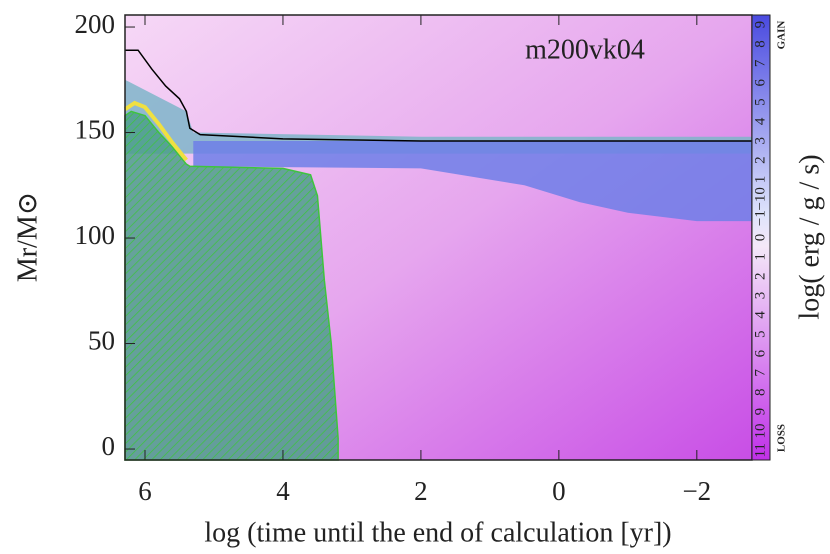  What do you see at coordinates (145, 491) in the screenshot?
I see `x-tick-label: 6` at bounding box center [145, 491].